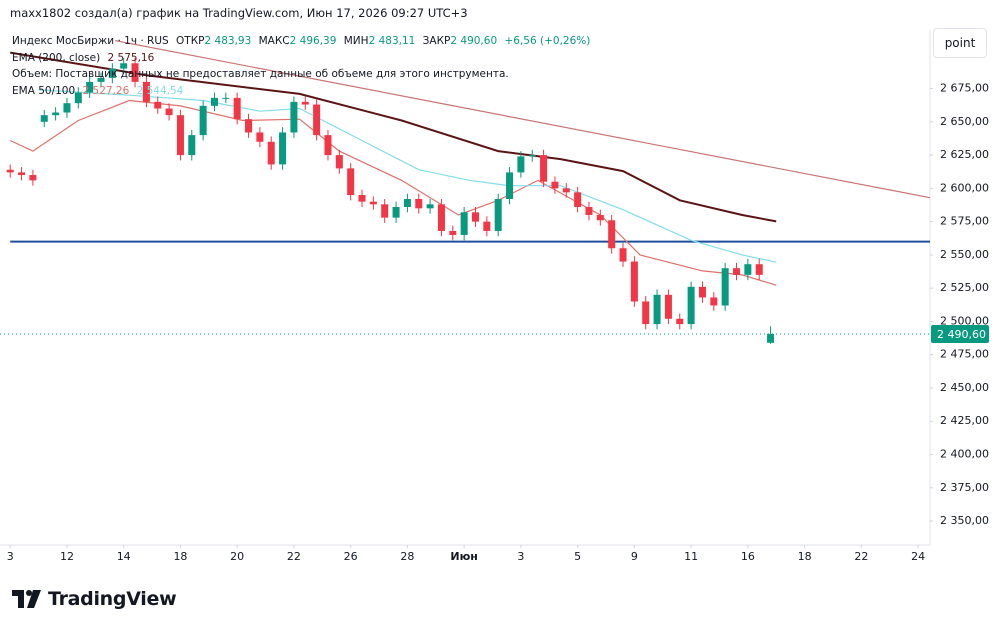 The image size is (1000, 629). What do you see at coordinates (964, 520) in the screenshot?
I see `y-tick-label: 2 350,00` at bounding box center [964, 520].